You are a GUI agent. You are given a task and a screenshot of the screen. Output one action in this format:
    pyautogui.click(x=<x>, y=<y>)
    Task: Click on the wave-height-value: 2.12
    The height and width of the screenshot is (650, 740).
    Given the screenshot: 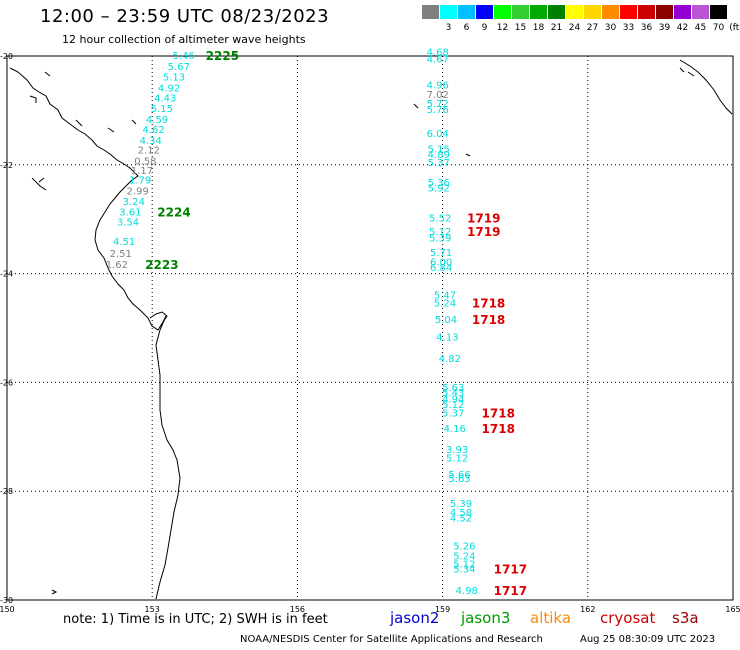 What is the action you would take?
    pyautogui.click(x=149, y=151)
    